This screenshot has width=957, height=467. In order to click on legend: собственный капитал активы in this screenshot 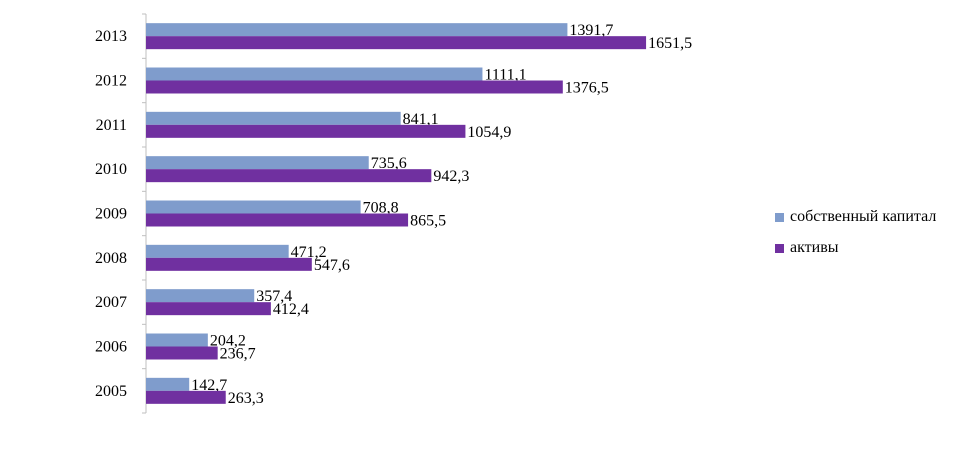, I will do `click(862, 238)`.